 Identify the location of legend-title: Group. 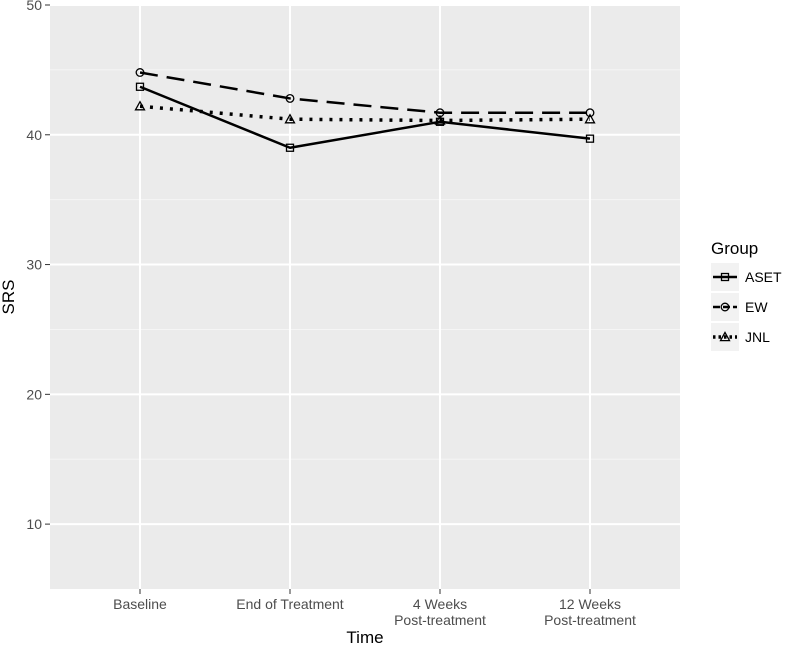
(734, 248).